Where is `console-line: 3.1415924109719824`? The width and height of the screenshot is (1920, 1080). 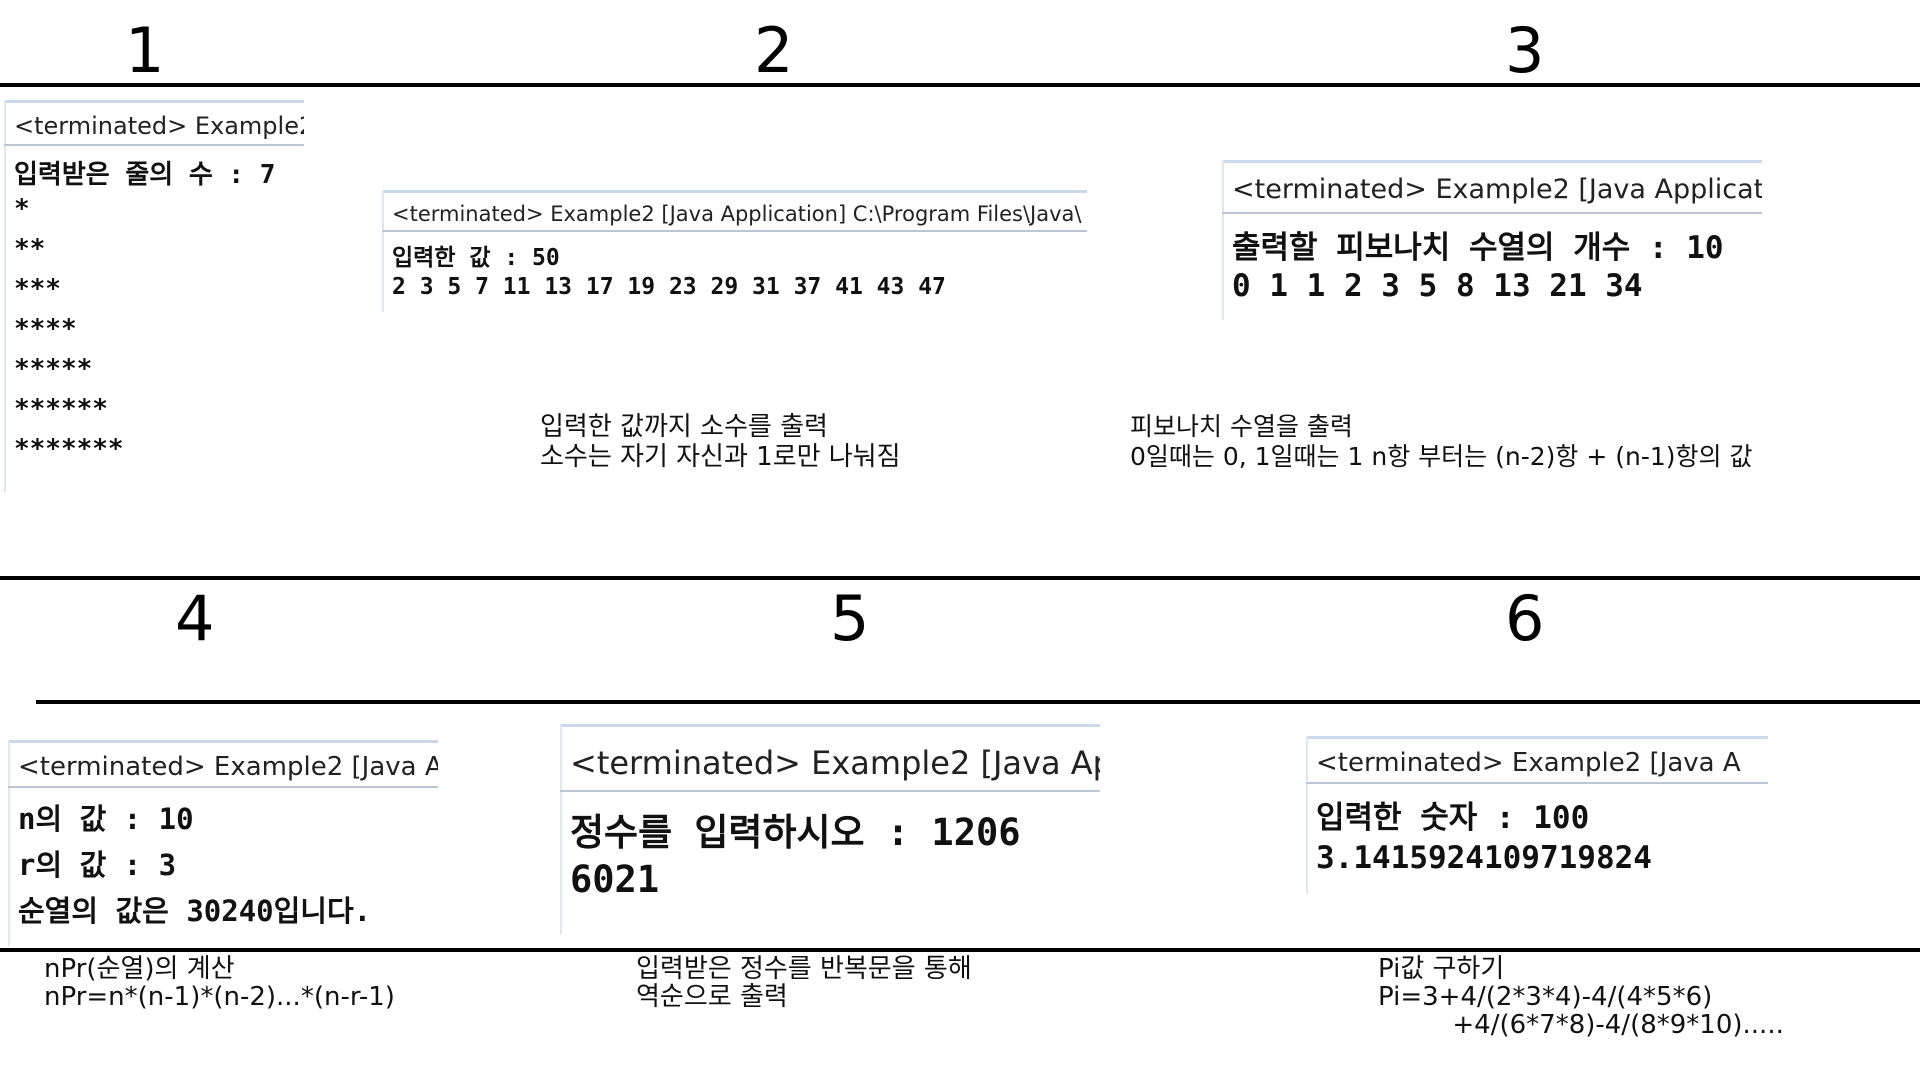
console-line: 3.1415924109719824 is located at coordinates (1484, 858).